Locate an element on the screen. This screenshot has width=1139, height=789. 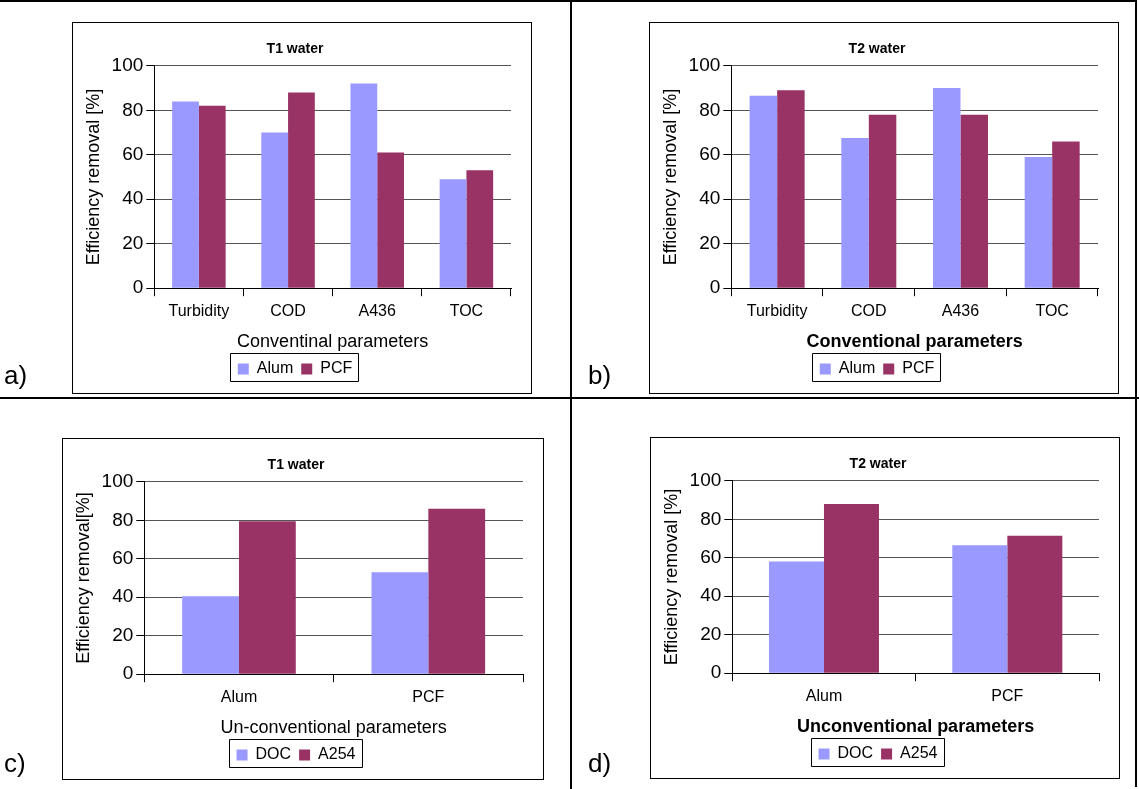
text: b) is located at coordinates (600, 375).